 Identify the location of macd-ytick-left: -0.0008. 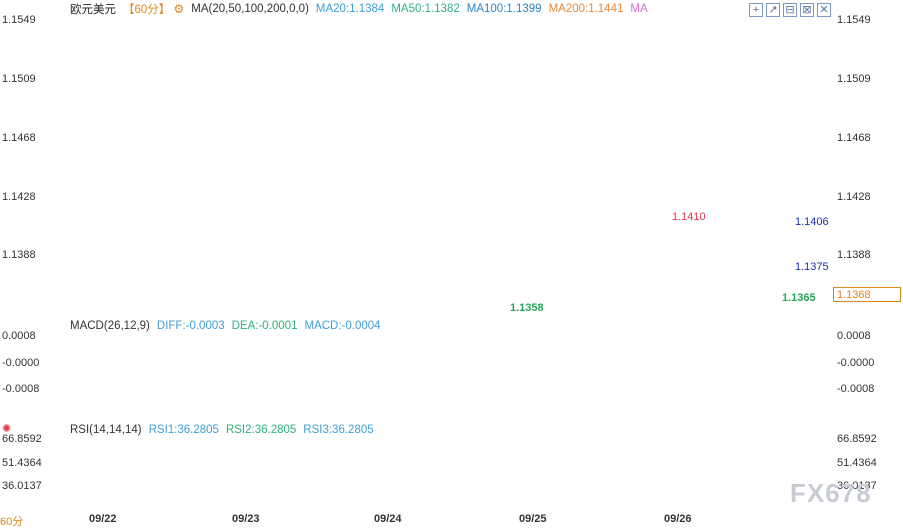
(21, 389).